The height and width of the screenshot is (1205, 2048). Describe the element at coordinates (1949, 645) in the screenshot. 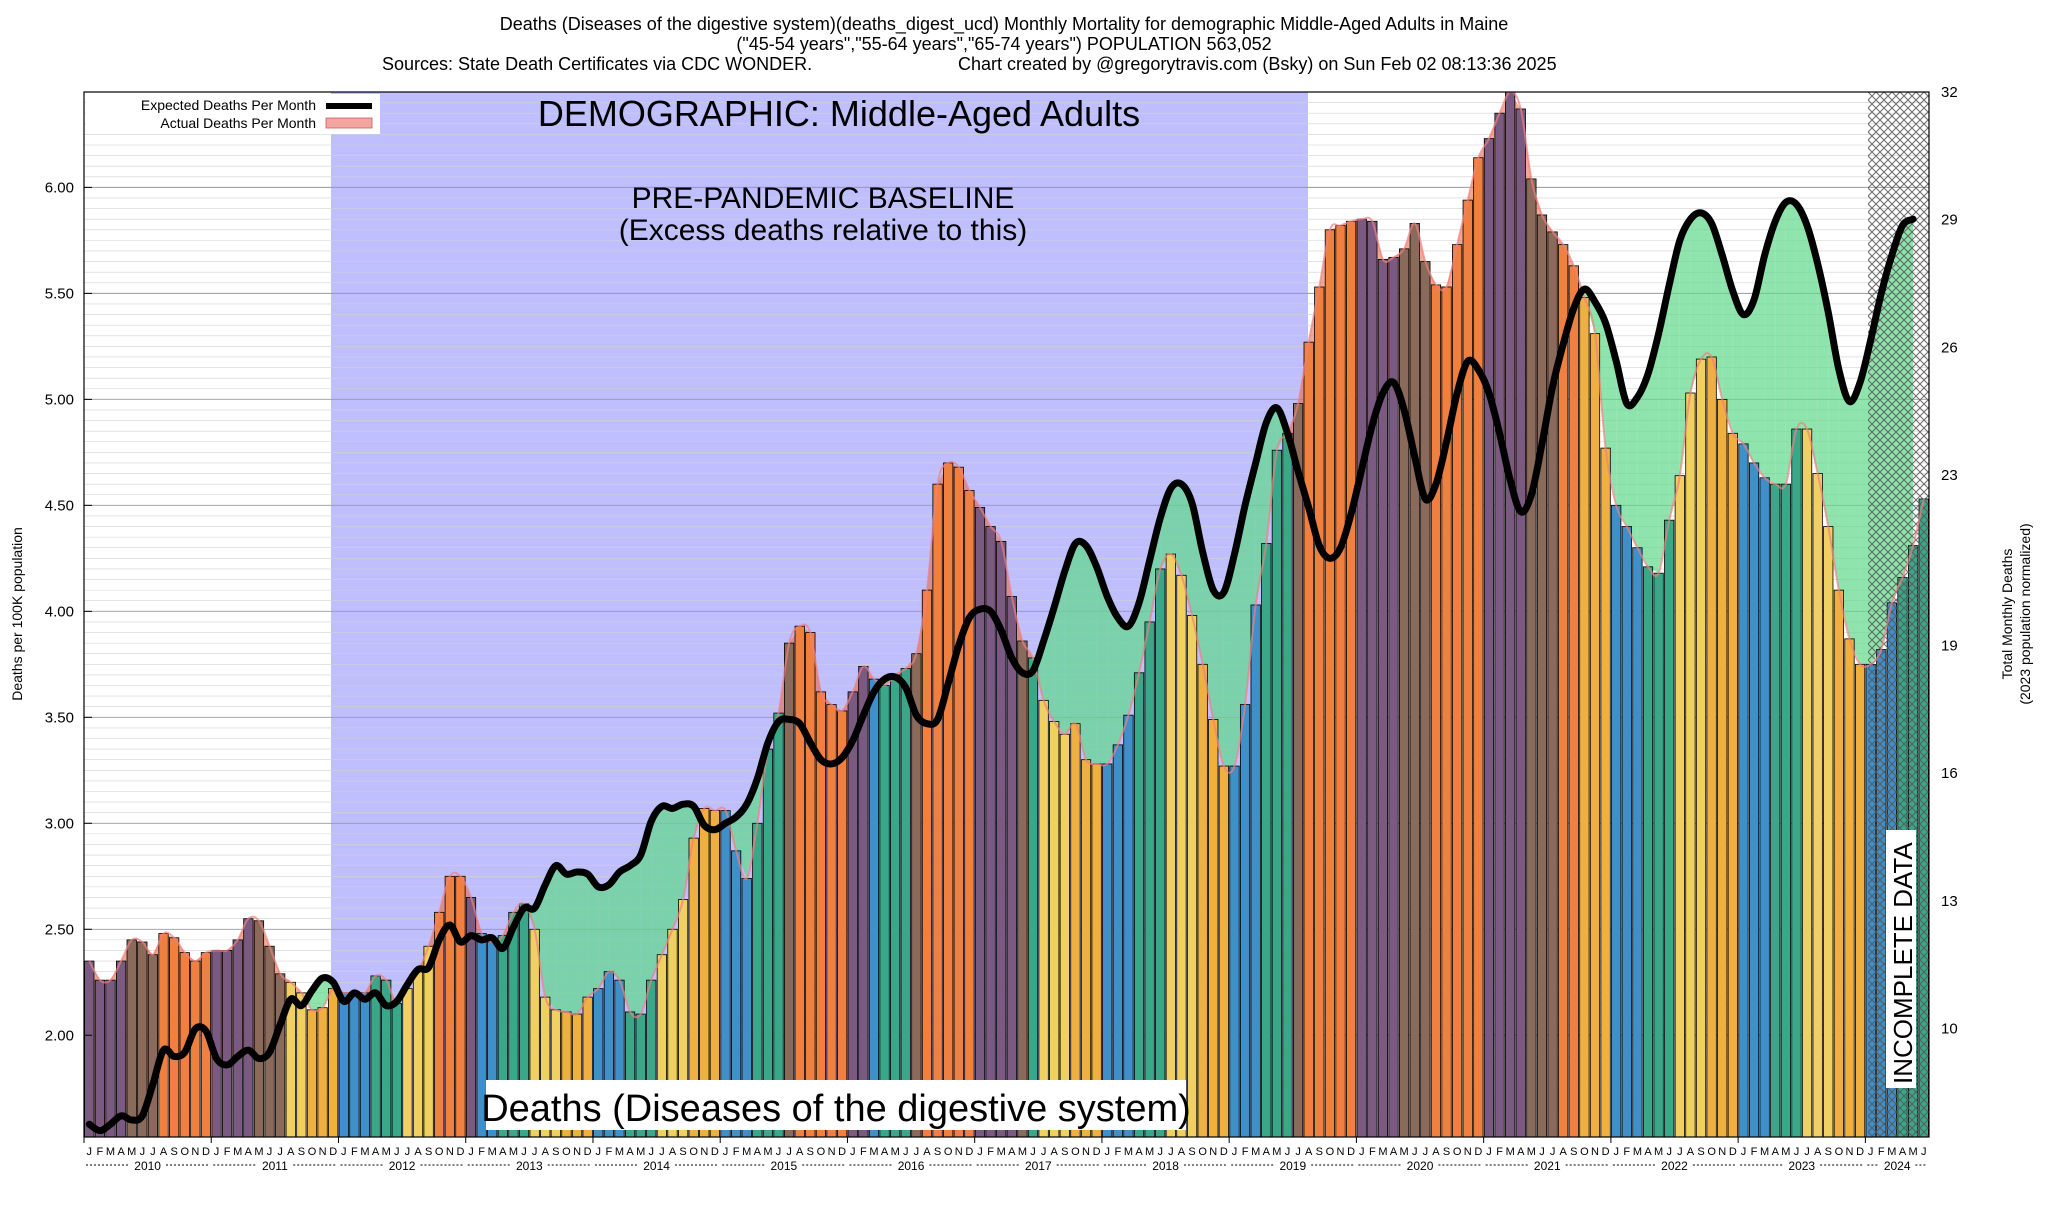

I see `y2-tick-label: 19` at that location.